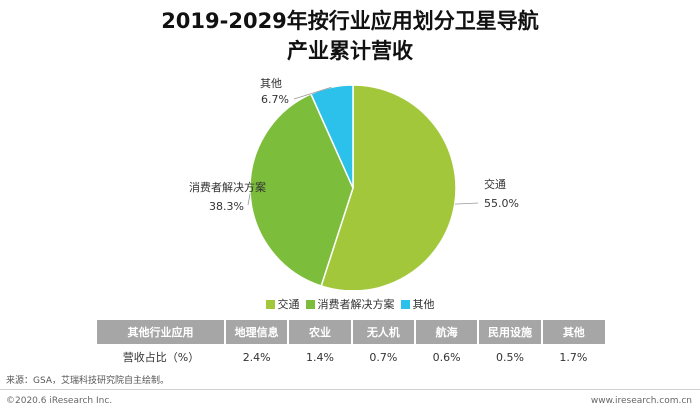  I want to click on table-row: 营收占比（%） 2.4% 1.4% 0.7% 0.6% 0.5% 1.7%, so click(351, 357).